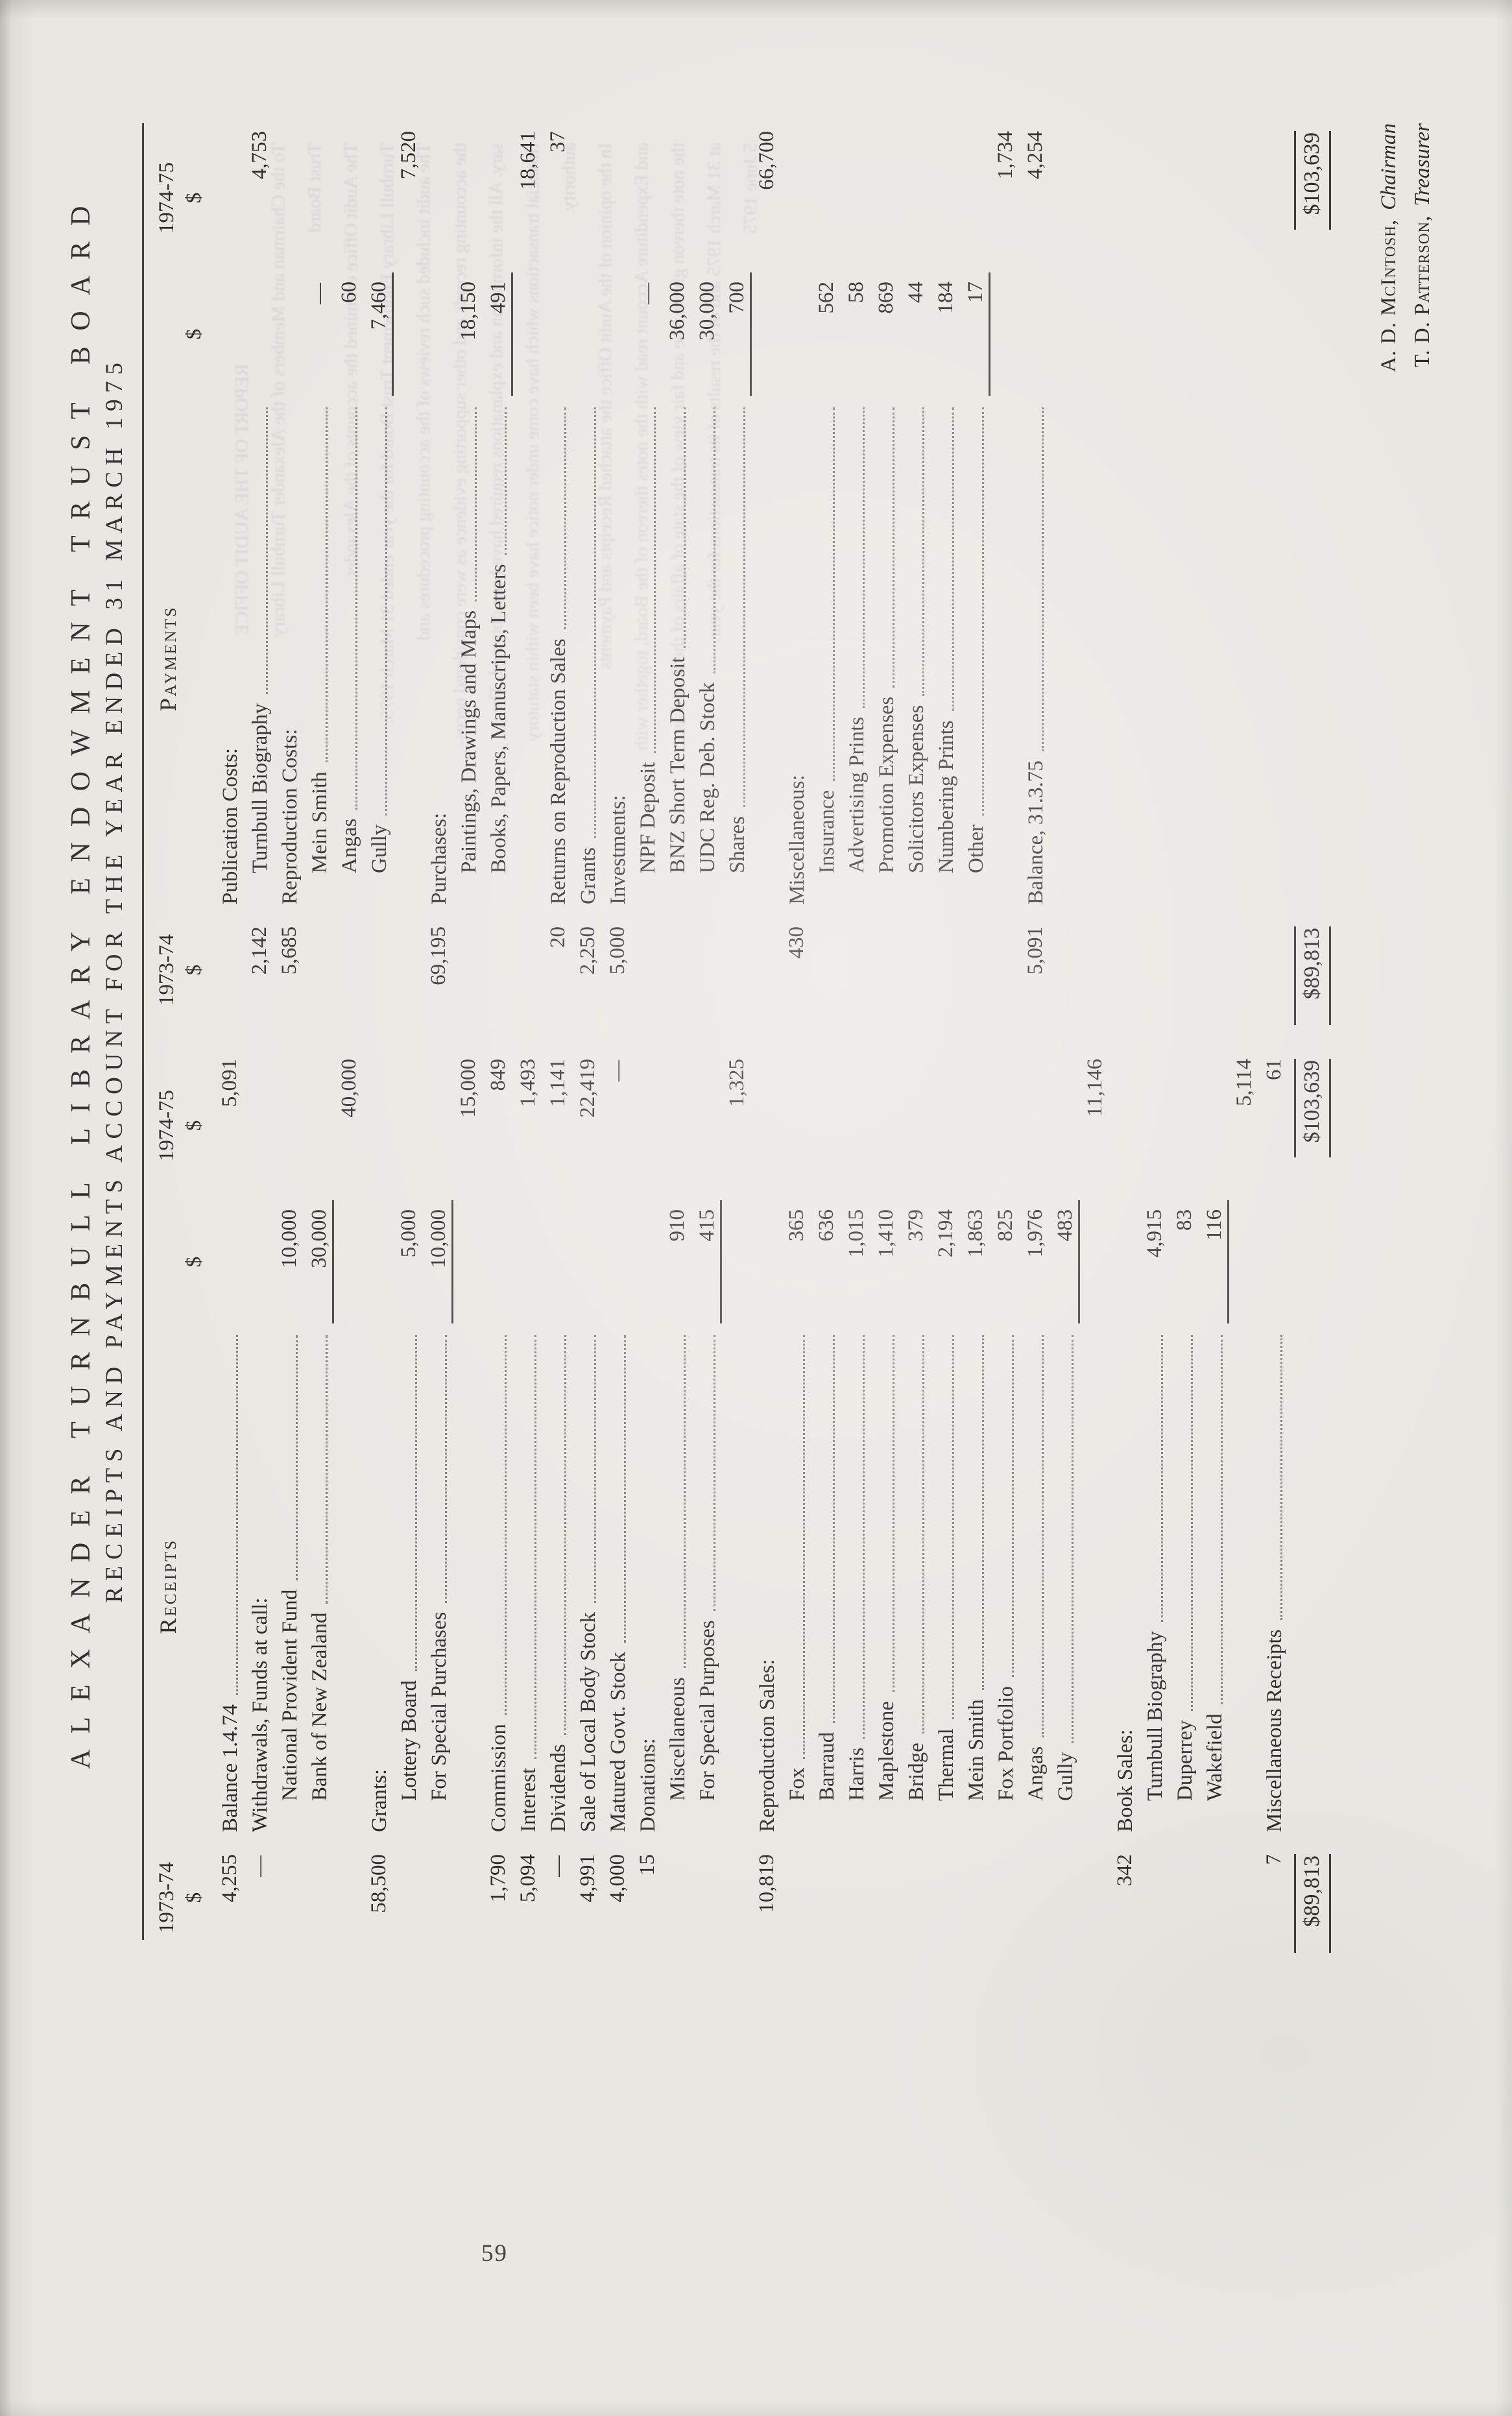  I want to click on row-label-text: For Special Purchases, so click(439, 1706).